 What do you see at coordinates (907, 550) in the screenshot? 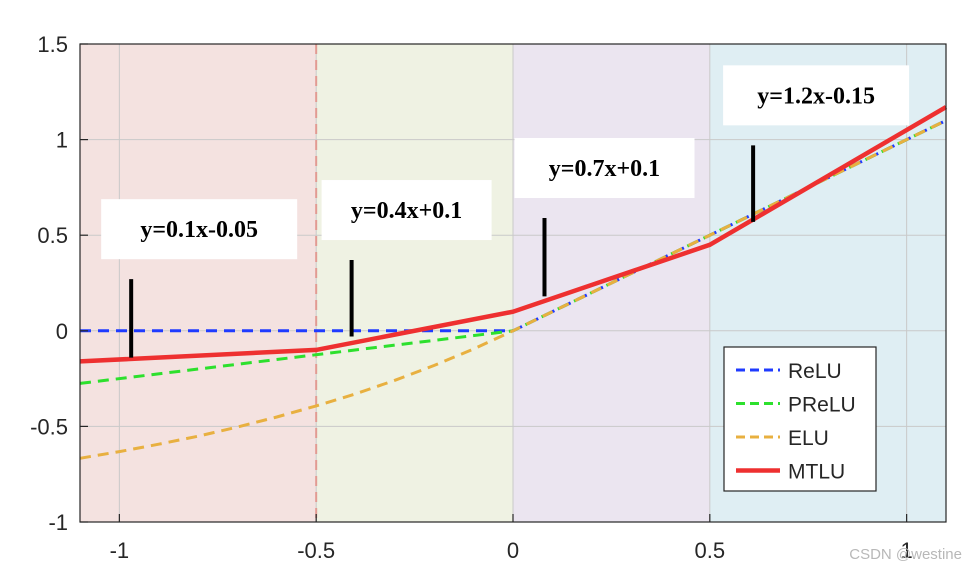
I see `x-tick-label: 1` at bounding box center [907, 550].